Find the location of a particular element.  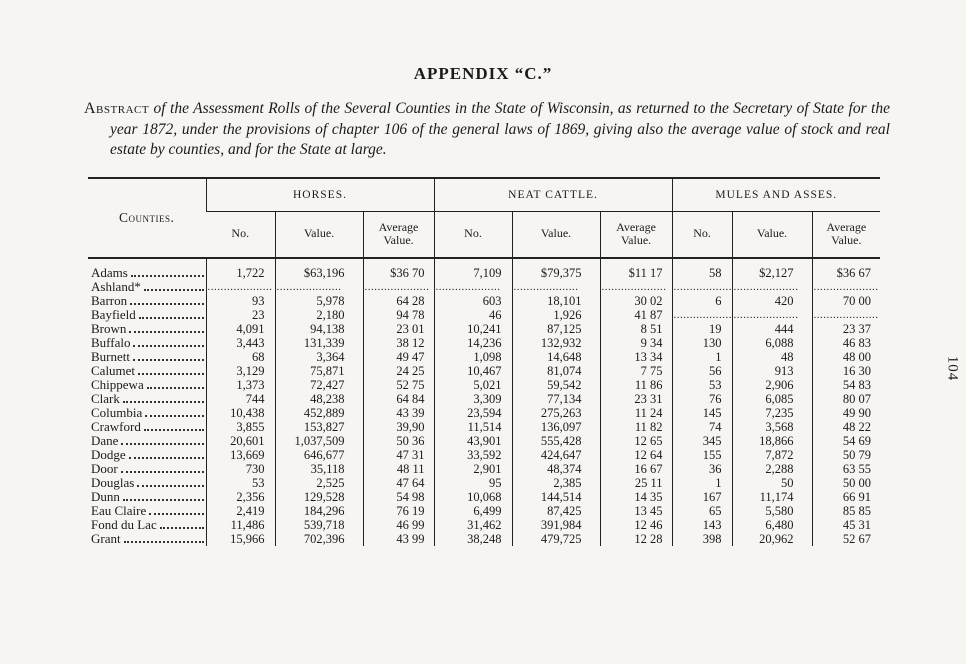

data-cell: 143 is located at coordinates (702, 525).